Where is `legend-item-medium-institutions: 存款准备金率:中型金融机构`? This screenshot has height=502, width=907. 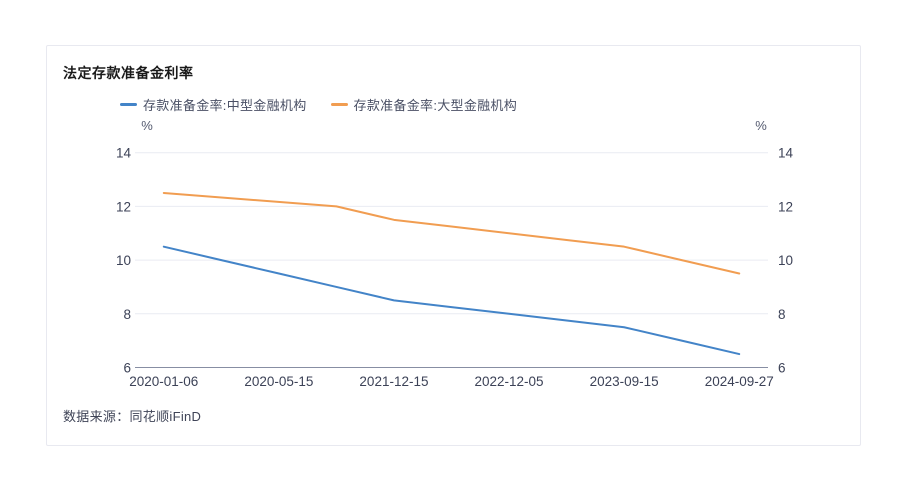 legend-item-medium-institutions: 存款准备金率:中型金融机构 is located at coordinates (213, 104).